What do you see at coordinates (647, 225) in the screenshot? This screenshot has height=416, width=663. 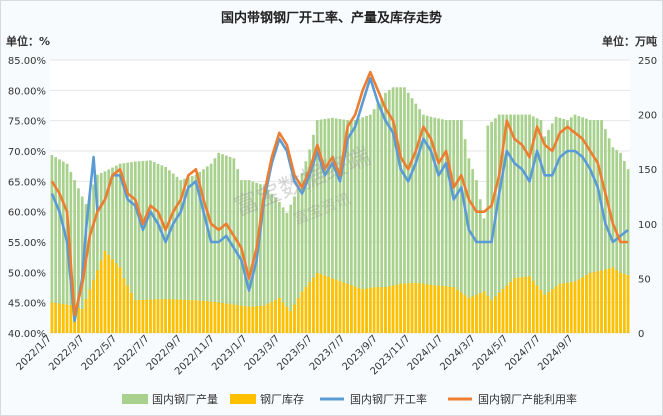 I see `right-tick-label: 100` at bounding box center [647, 225].